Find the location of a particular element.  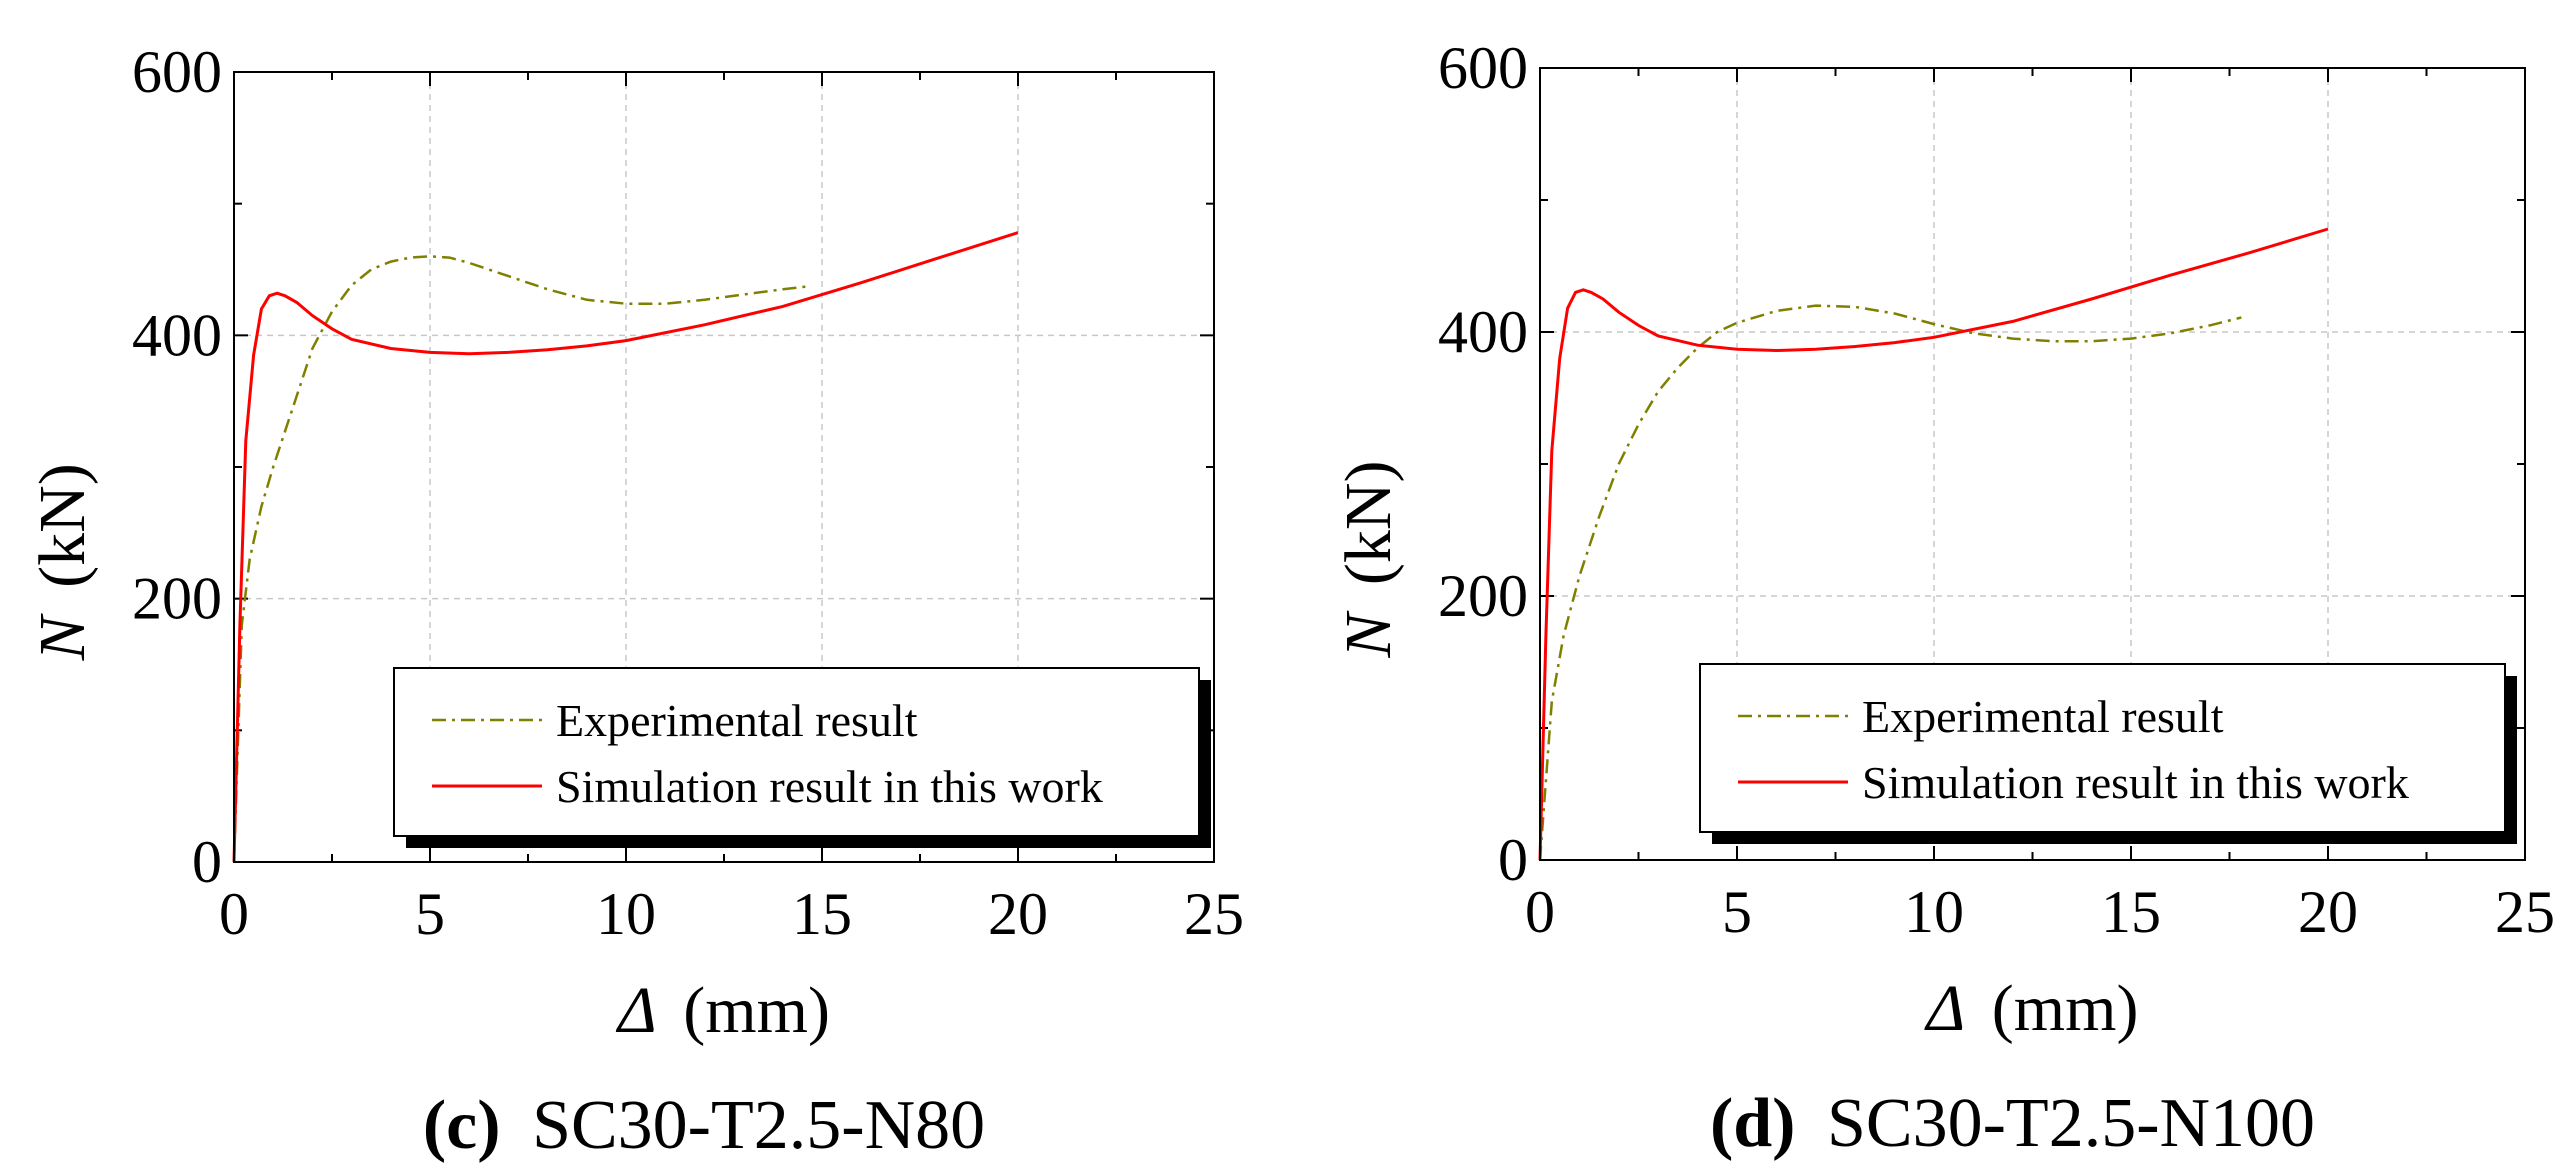

panel-caption: (c) SC30-T2.5-N80 is located at coordinates (704, 1125).